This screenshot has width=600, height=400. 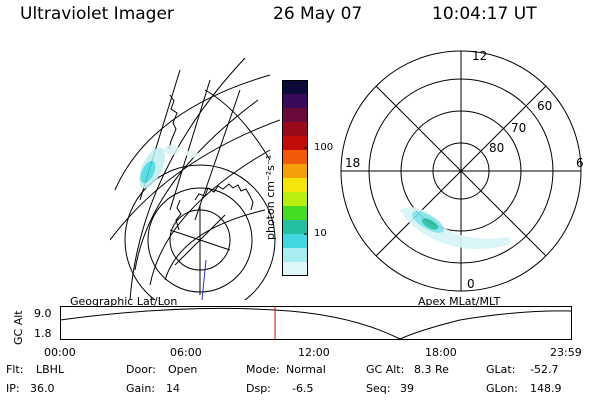 What do you see at coordinates (60, 352) in the screenshot?
I see `x-tick-00-00: 00:00` at bounding box center [60, 352].